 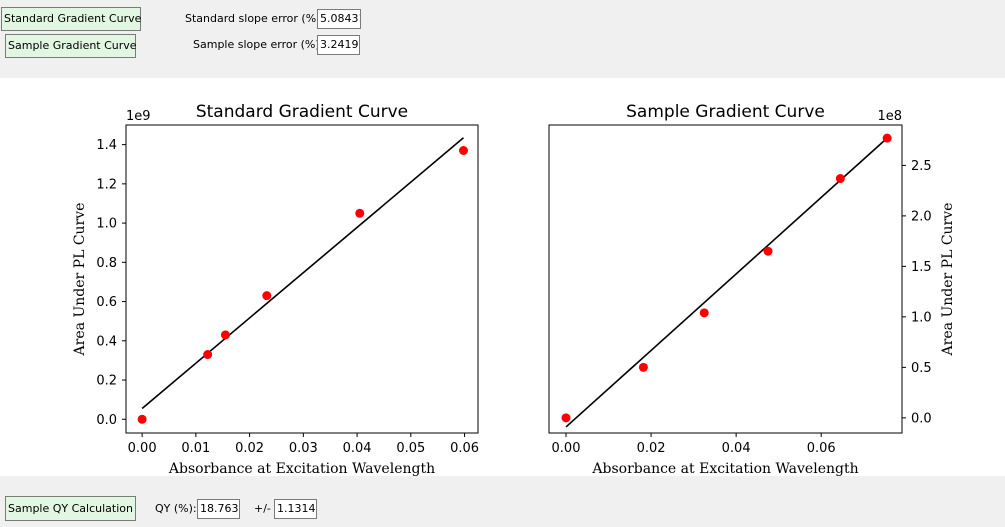 I want to click on y-tick-label: 1.4, so click(x=106, y=145).